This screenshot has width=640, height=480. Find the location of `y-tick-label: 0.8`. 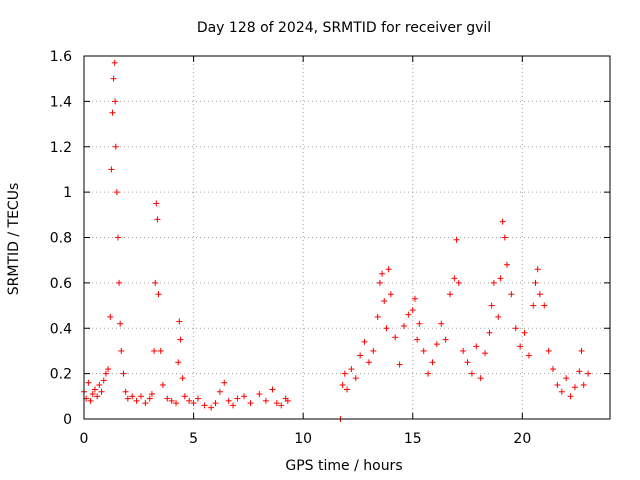

y-tick-label: 0.8 is located at coordinates (61, 239).